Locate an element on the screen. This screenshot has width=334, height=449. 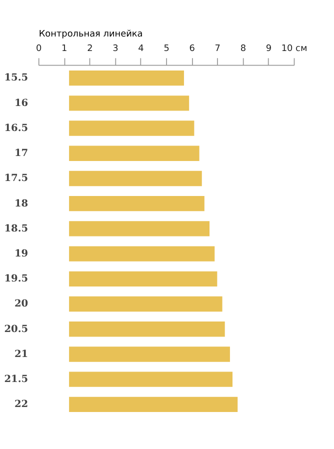
x-tick-label: 1 is located at coordinates (65, 49).